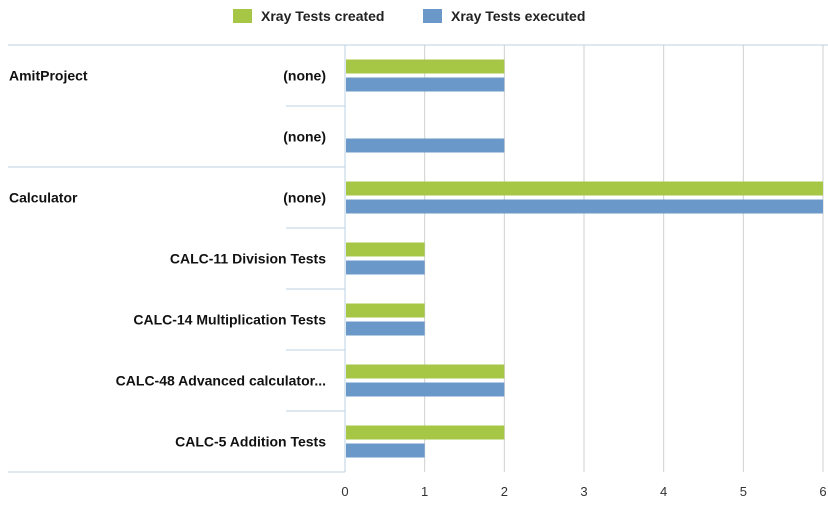 The width and height of the screenshot is (828, 510). Describe the element at coordinates (242, 16) in the screenshot. I see `legend-swatch-created` at that location.